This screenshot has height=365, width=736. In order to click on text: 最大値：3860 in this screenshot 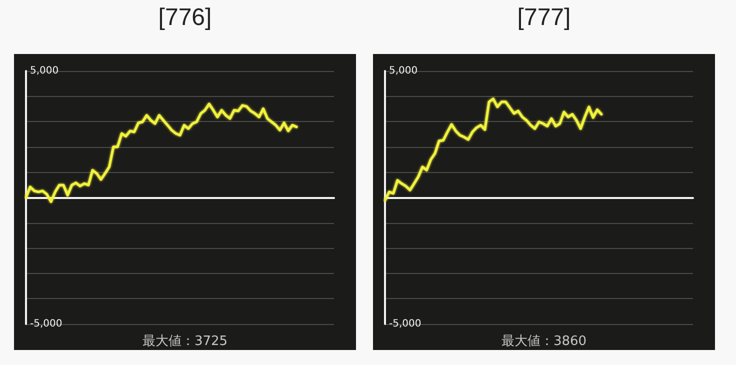, I will do `click(544, 341)`.